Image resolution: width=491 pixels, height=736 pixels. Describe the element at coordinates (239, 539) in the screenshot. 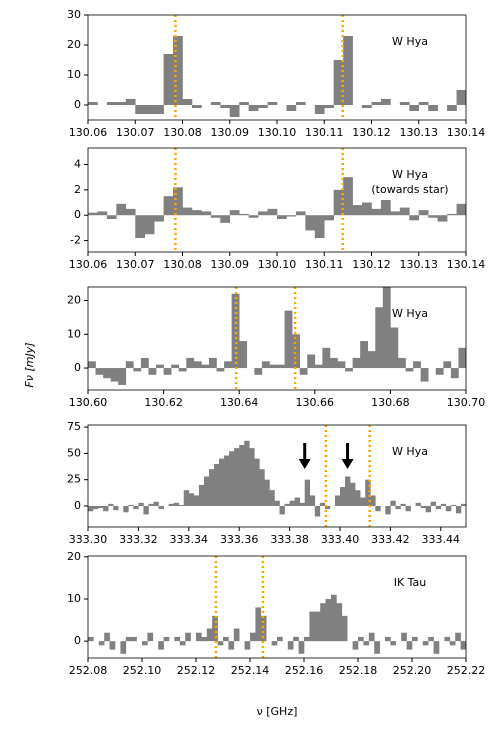

I see `x-tick-label: 333.36` at that location.